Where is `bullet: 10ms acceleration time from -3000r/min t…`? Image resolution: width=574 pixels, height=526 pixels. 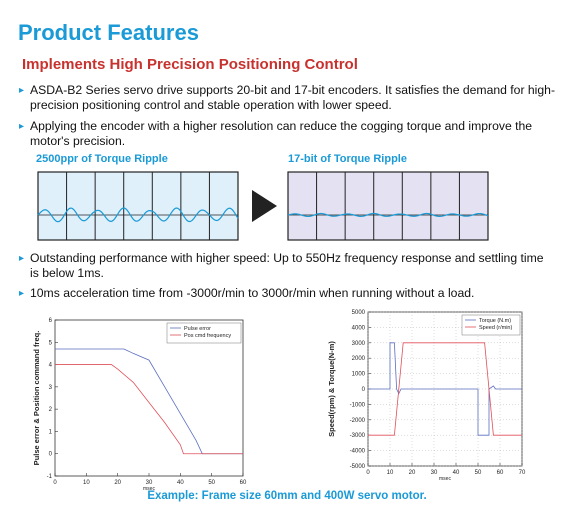
bullet: 10ms acceleration time from -3000r/min t… is located at coordinates (287, 293).